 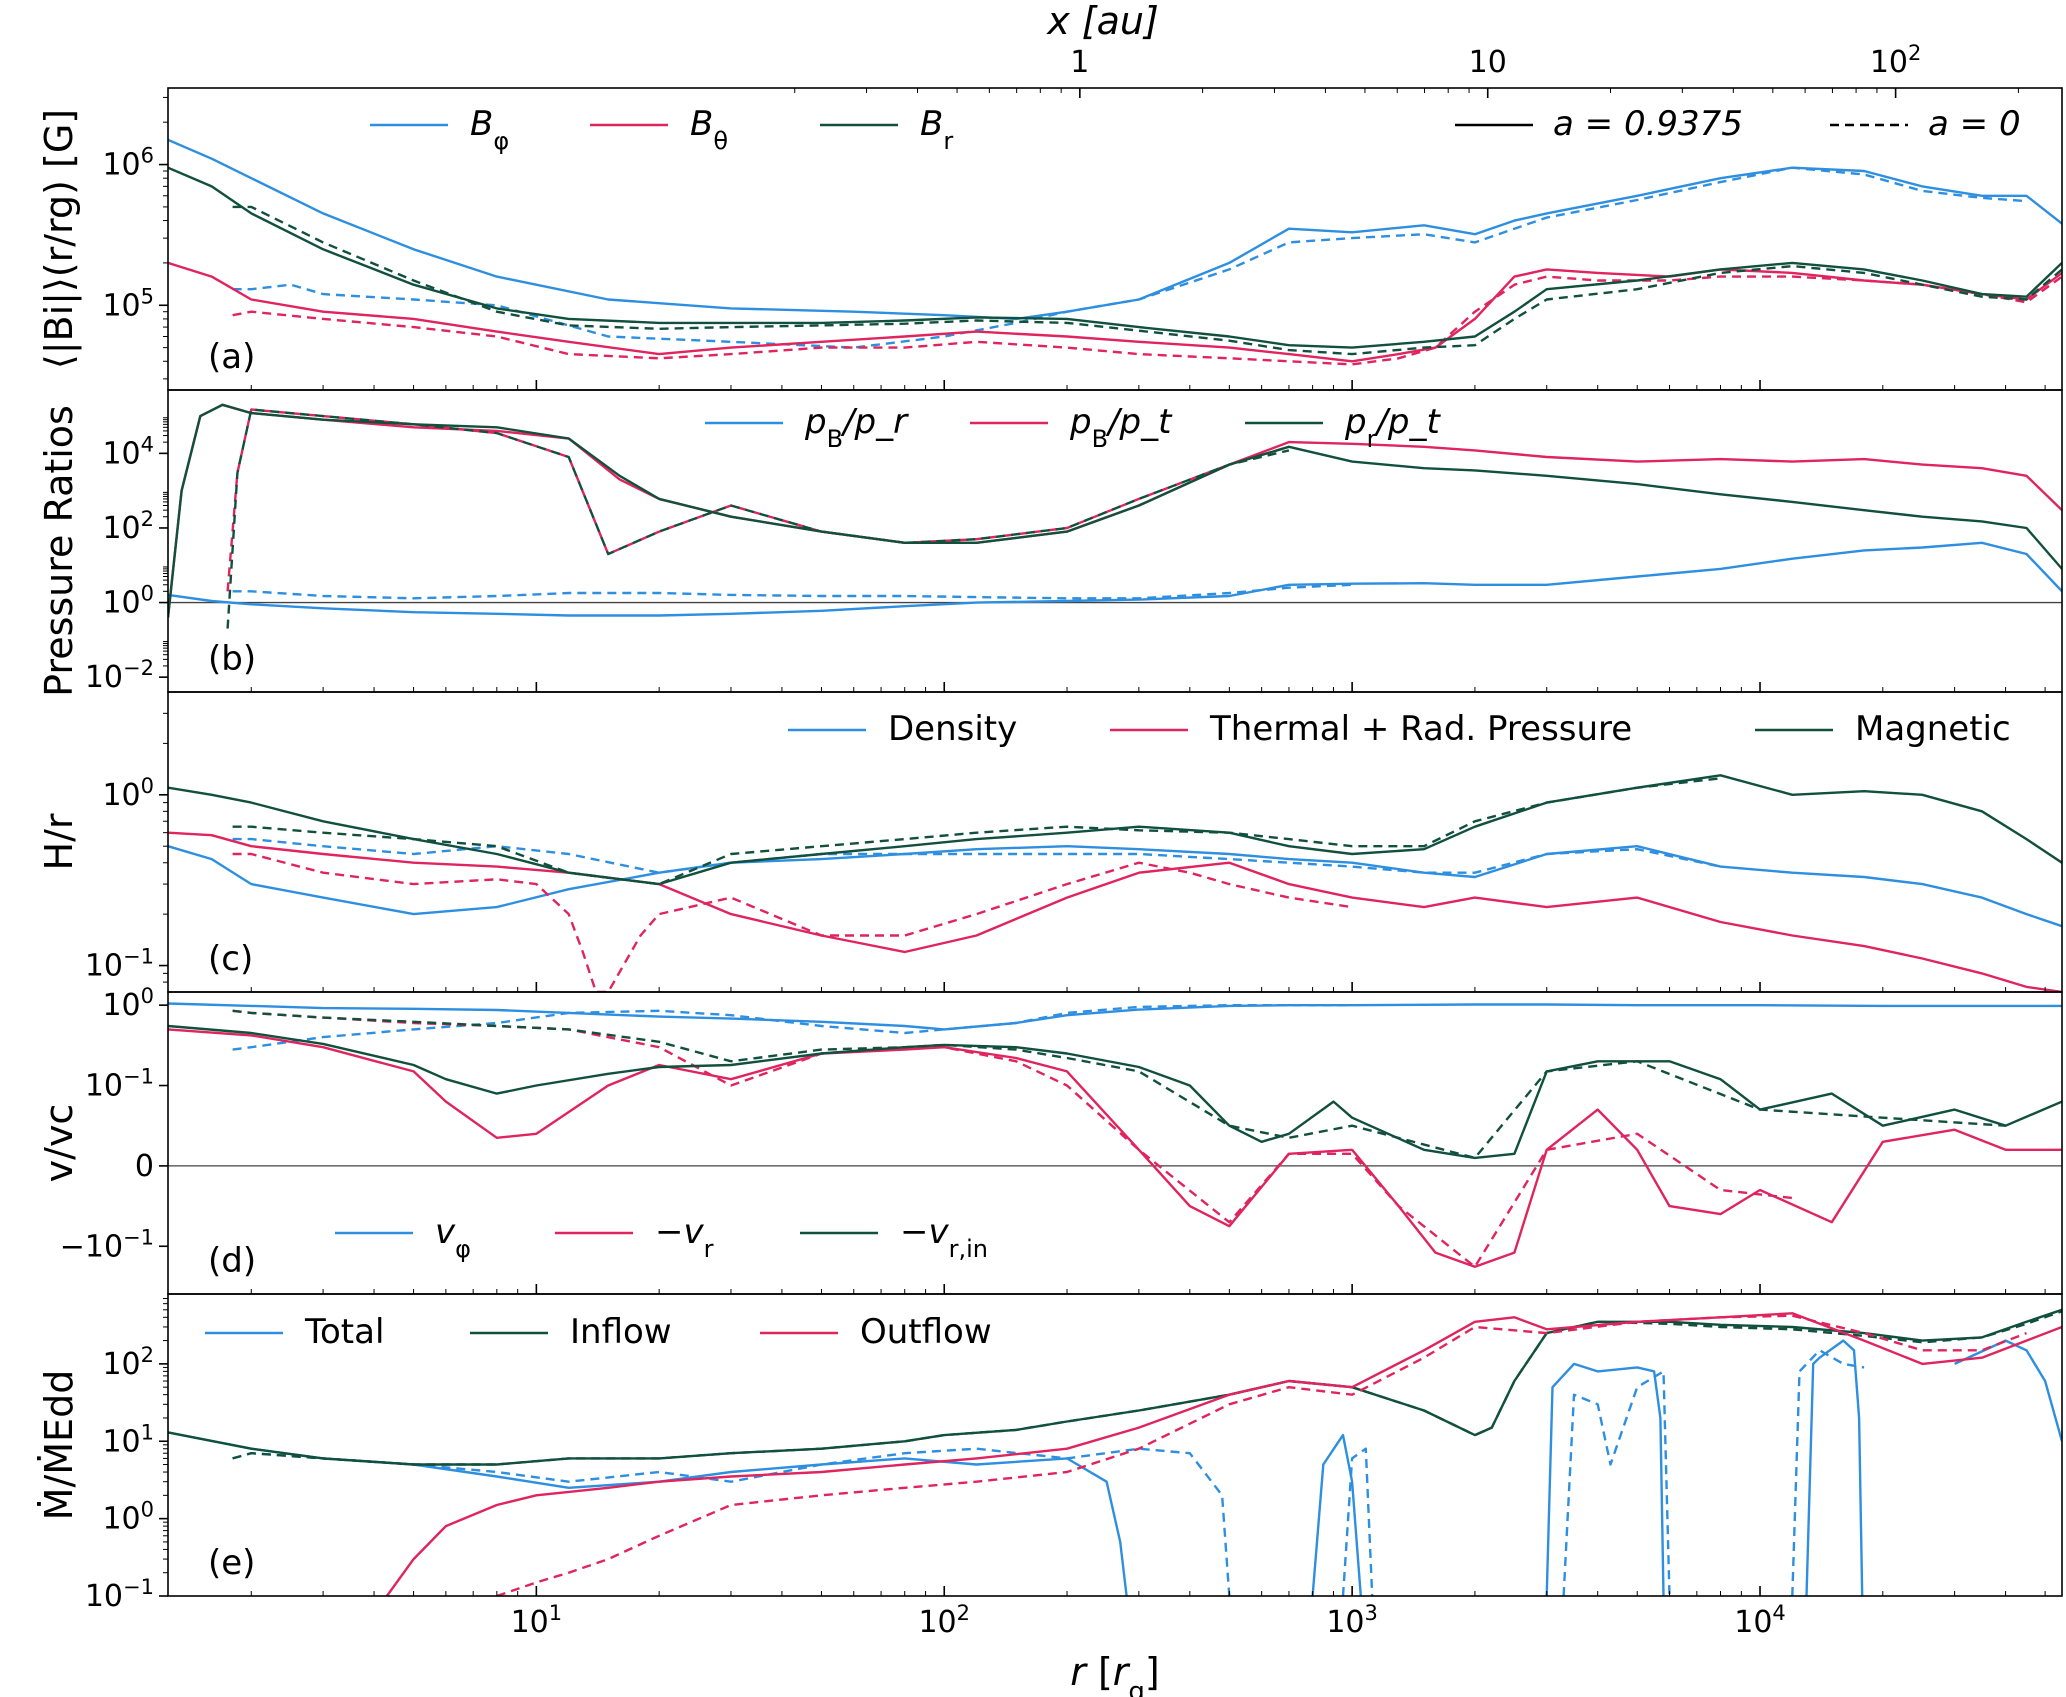 I want to click on x-tick-label: 10¹, so click(x=537, y=1620).